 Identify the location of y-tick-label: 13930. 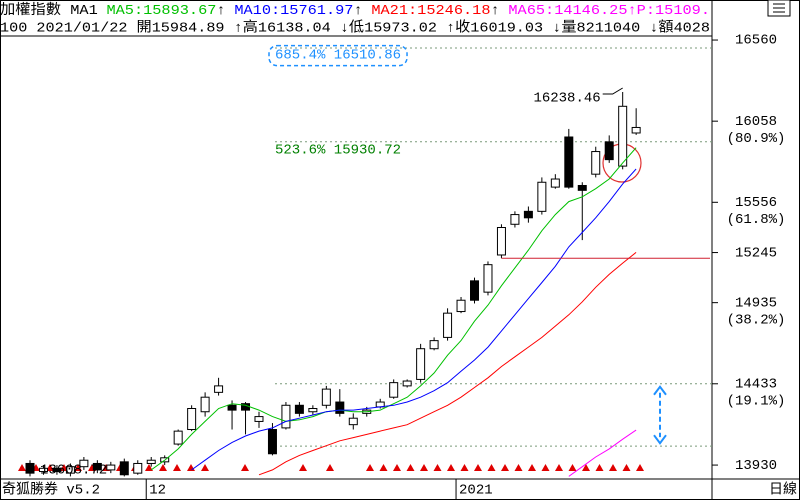
(756, 466).